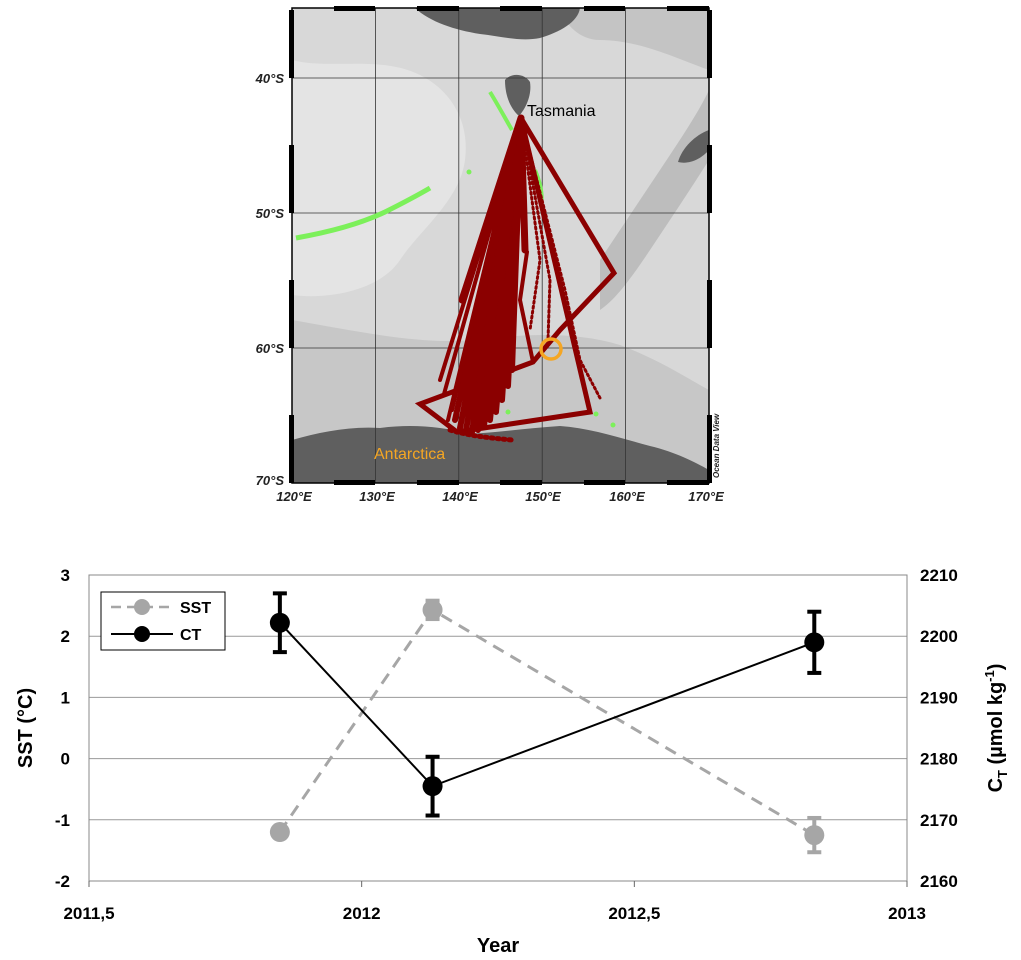  What do you see at coordinates (142, 607) in the screenshot?
I see `legend-sst-marker` at bounding box center [142, 607].